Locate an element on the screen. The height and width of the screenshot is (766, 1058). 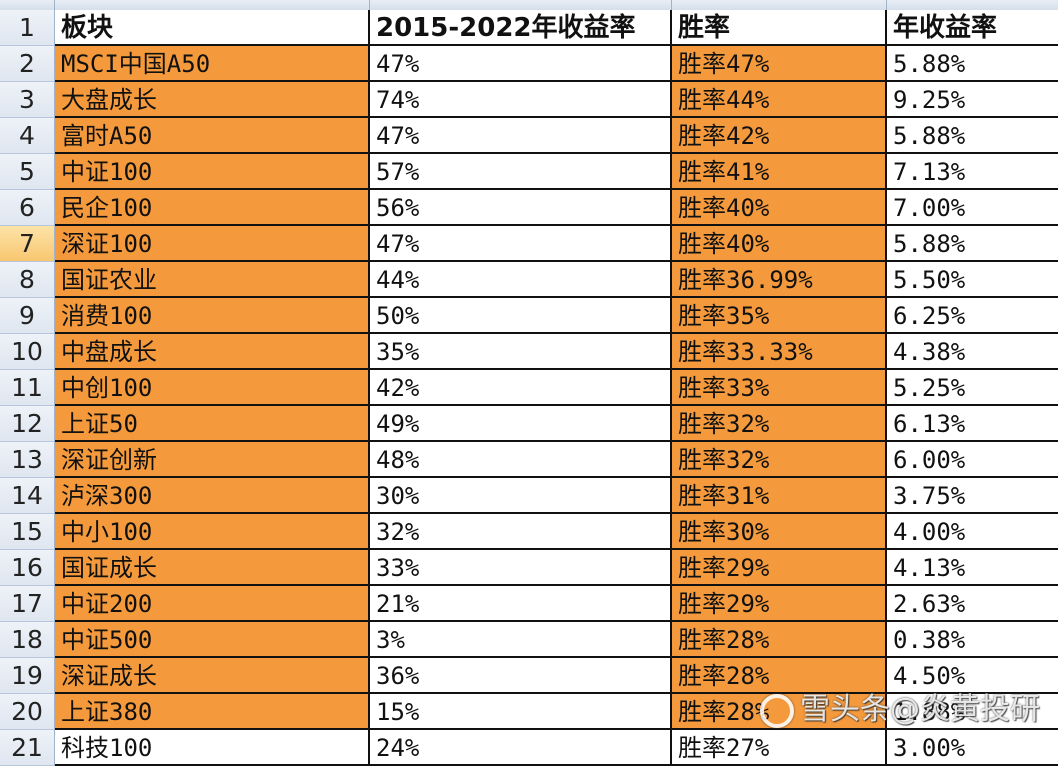
cell-sector: 国证农业 is located at coordinates (212, 280).